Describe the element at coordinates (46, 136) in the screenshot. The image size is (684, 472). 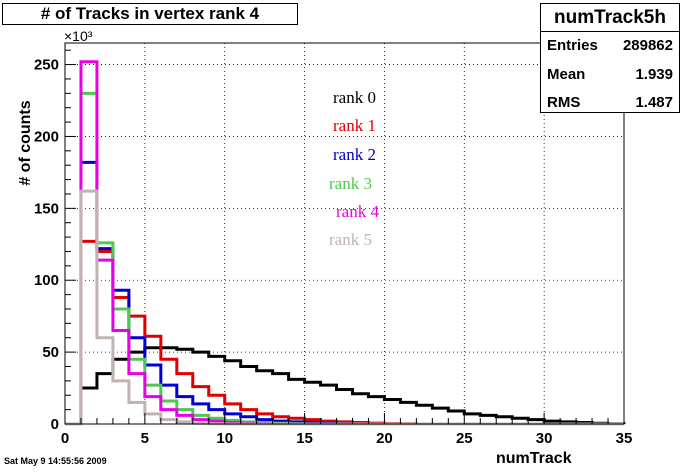
I see `y-tick-label: 200` at that location.